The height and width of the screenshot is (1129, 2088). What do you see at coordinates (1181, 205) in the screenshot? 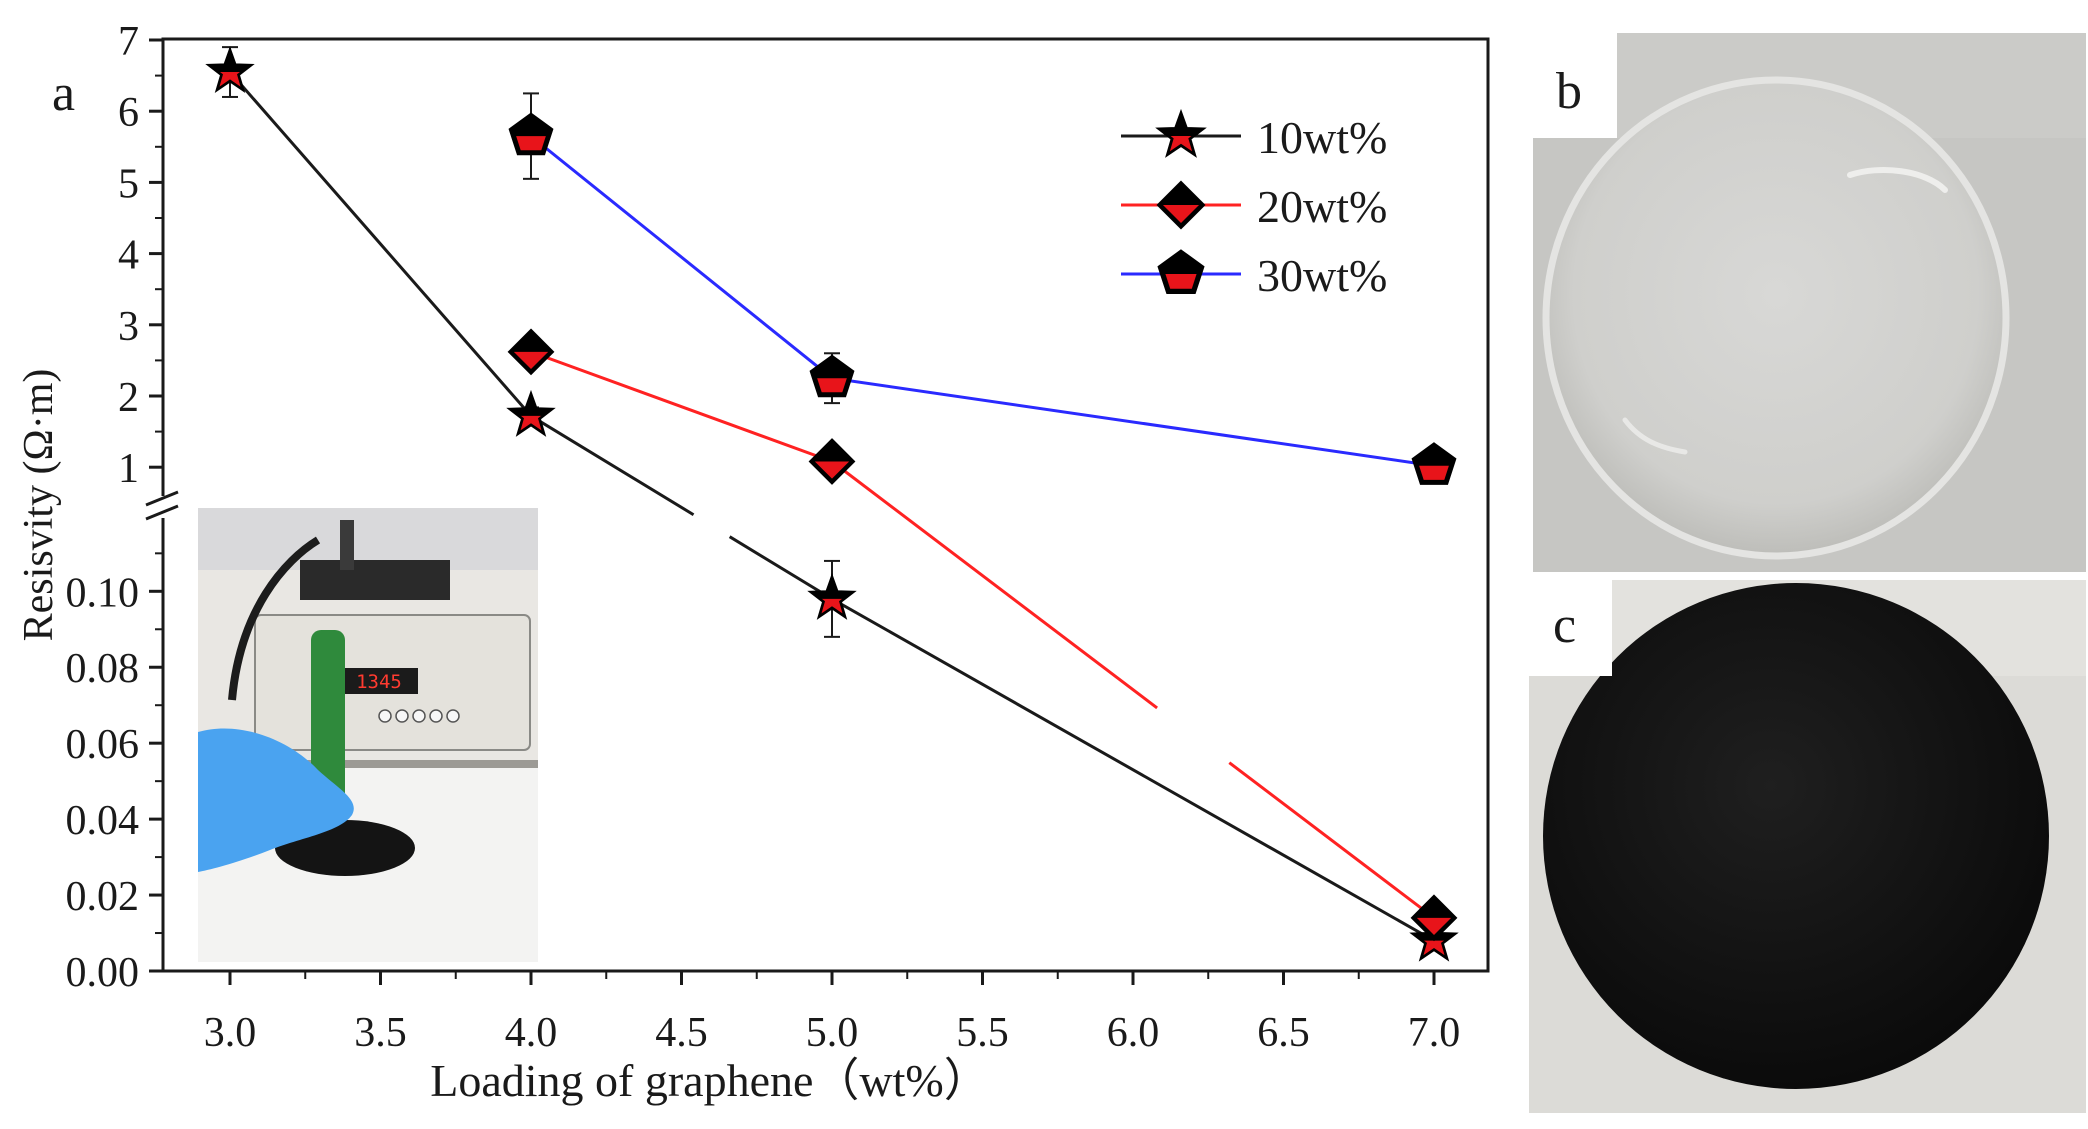
I see `legend-marker-diamond` at bounding box center [1181, 205].